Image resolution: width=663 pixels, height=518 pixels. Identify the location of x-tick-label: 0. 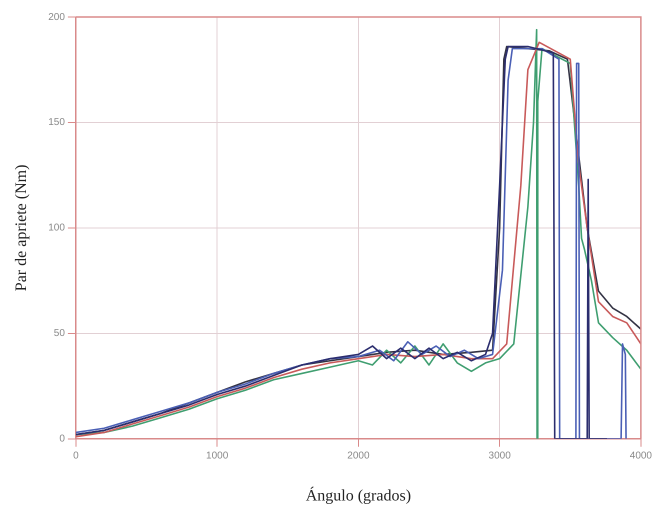
(76, 456).